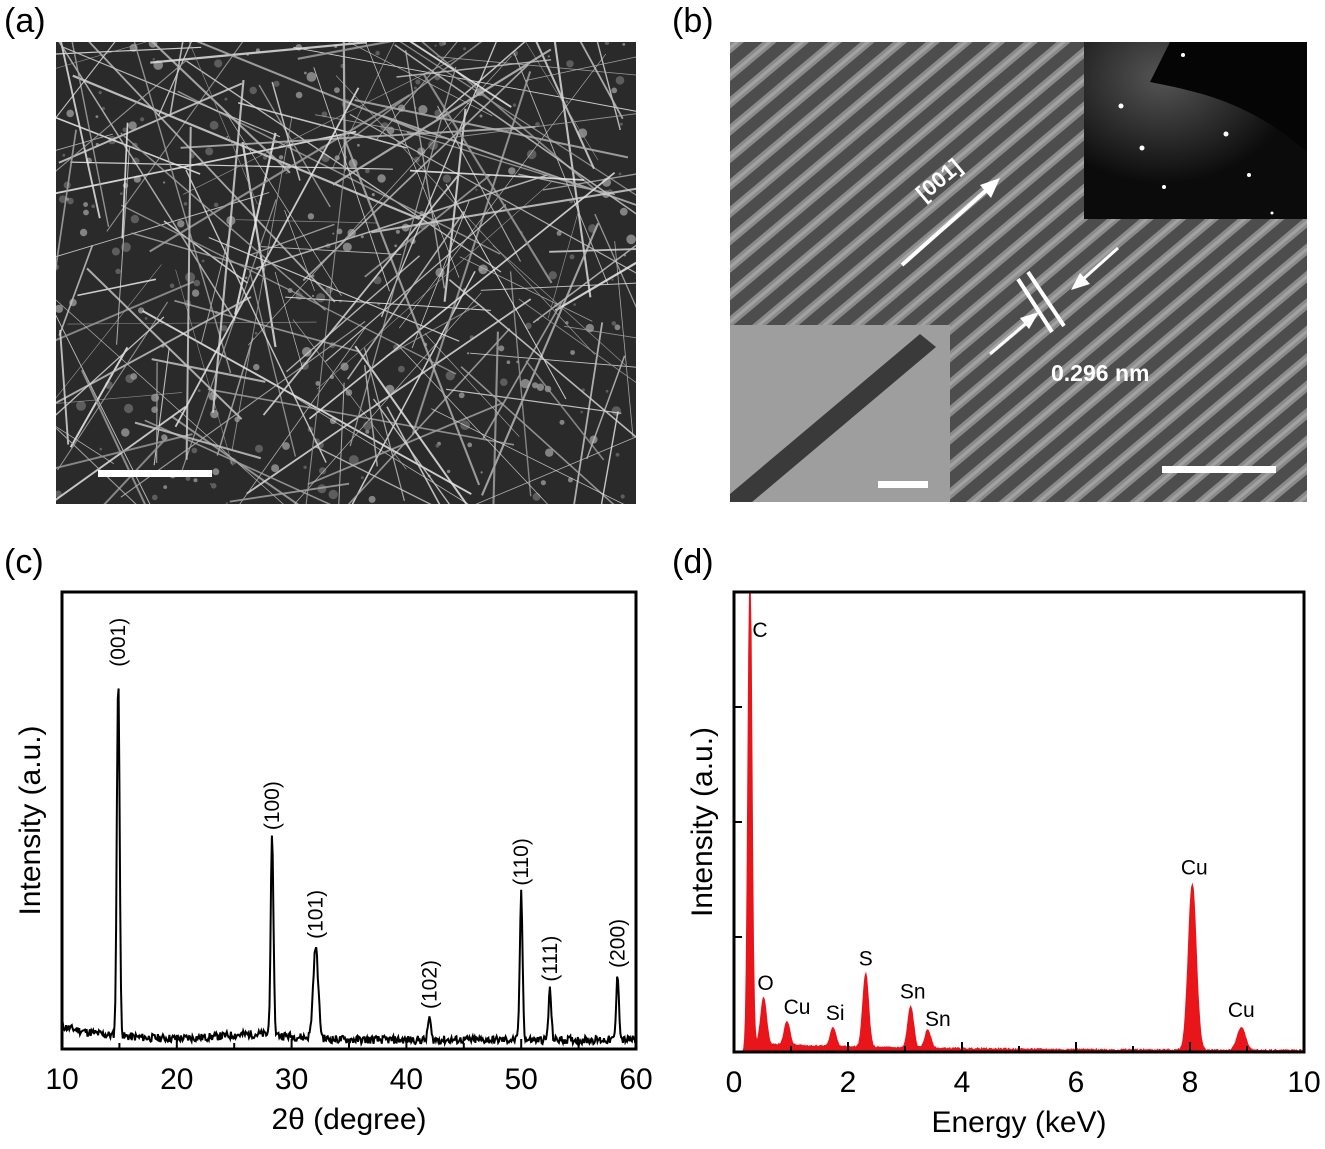 This screenshot has height=1149, width=1325. I want to click on x-tick-label: 4, so click(962, 1082).